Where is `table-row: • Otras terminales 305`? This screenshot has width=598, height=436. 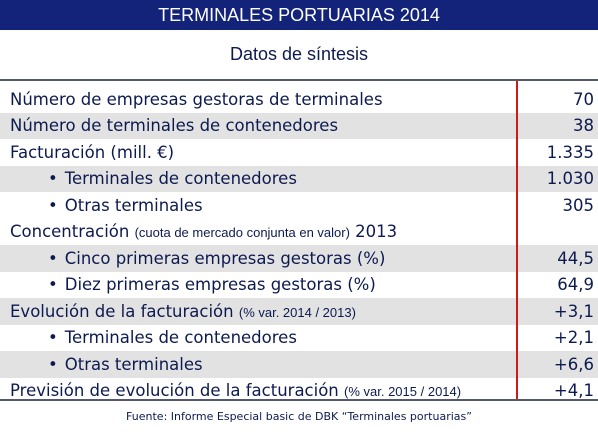
table-row: • Otras terminales 305 is located at coordinates (299, 205).